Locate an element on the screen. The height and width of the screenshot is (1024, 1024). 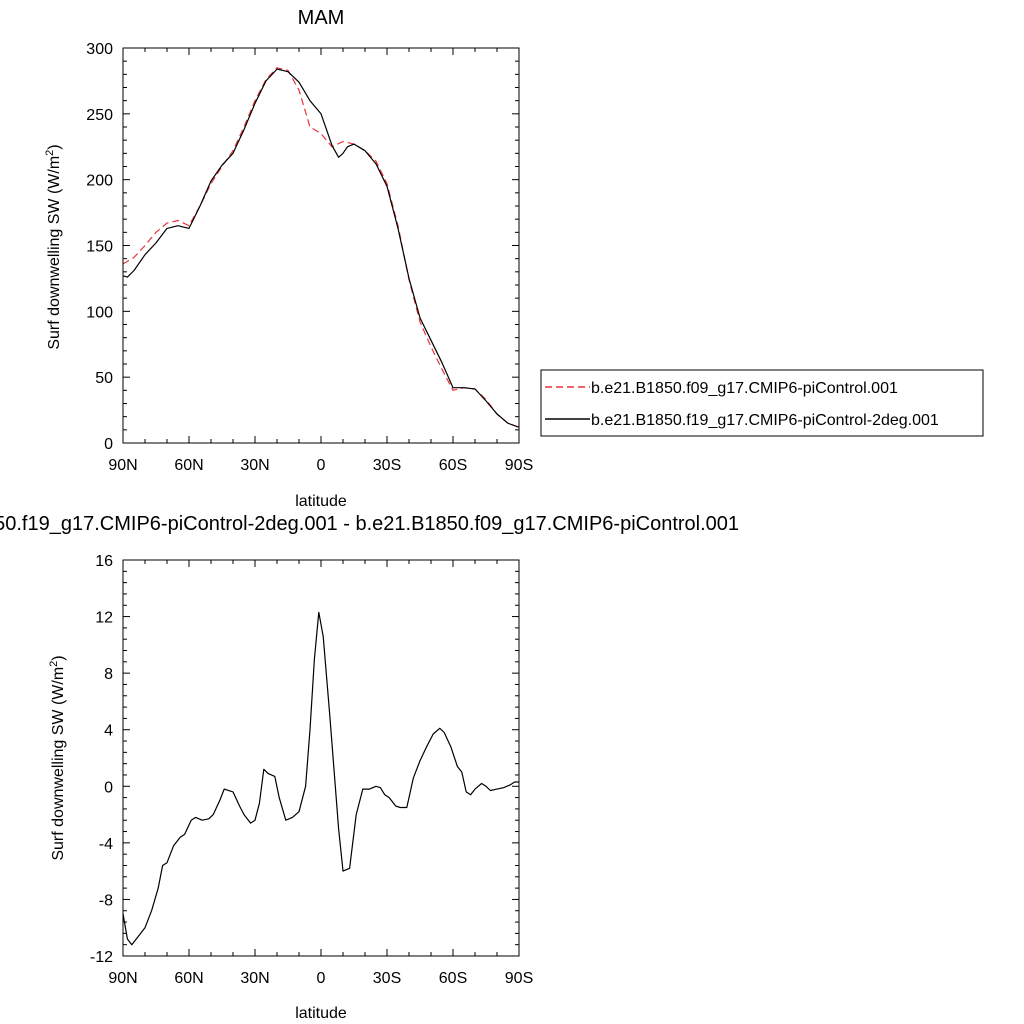
top-y-axis-label-main: Surf downwelling SW (W/m is located at coordinates (54, 253).